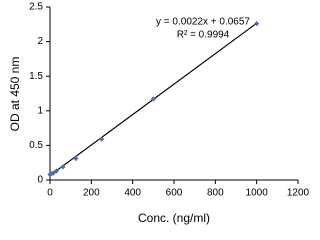  I want to click on x-tick-label: 0, so click(50, 193).